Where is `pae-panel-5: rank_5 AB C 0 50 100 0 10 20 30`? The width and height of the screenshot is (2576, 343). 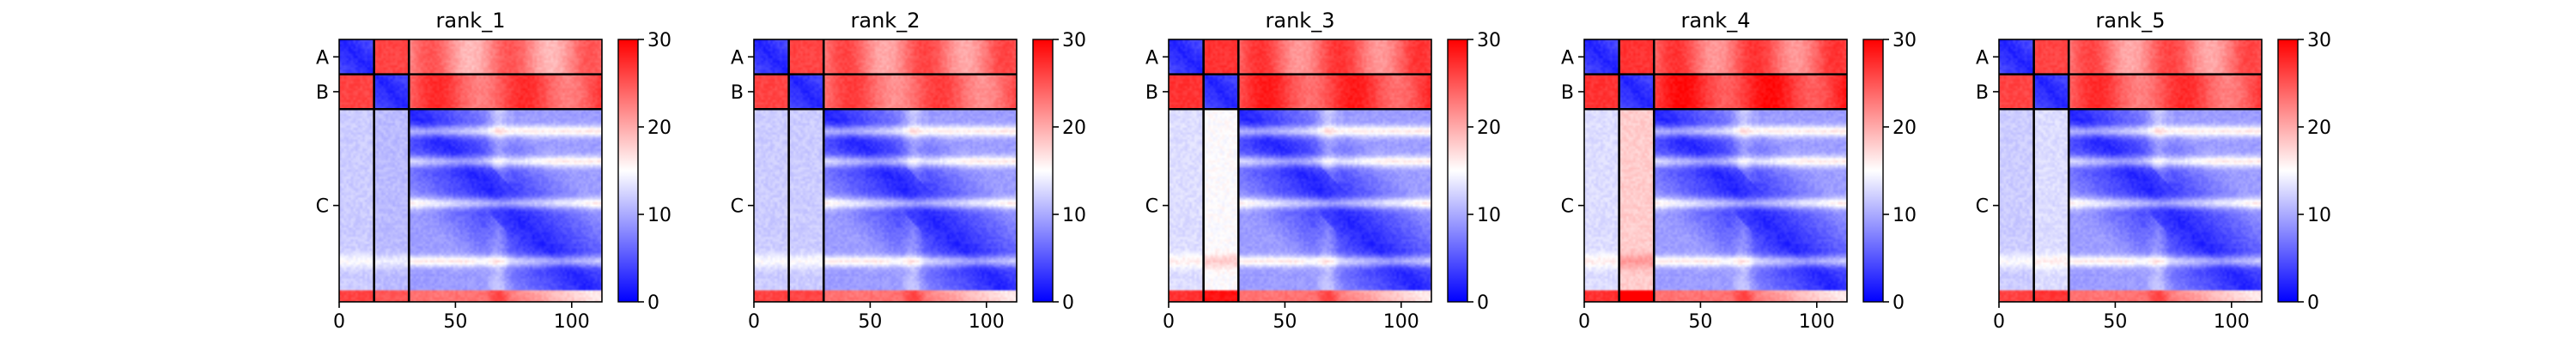 pae-panel-5: rank_5 AB C 0 50 100 0 10 20 30 is located at coordinates (2153, 171).